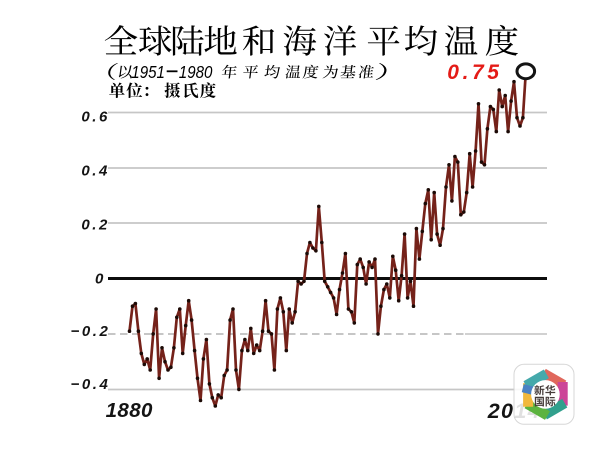 Image resolution: width=600 pixels, height=450 pixels. Describe the element at coordinates (100, 279) in the screenshot. I see `svg-text: 0` at that location.